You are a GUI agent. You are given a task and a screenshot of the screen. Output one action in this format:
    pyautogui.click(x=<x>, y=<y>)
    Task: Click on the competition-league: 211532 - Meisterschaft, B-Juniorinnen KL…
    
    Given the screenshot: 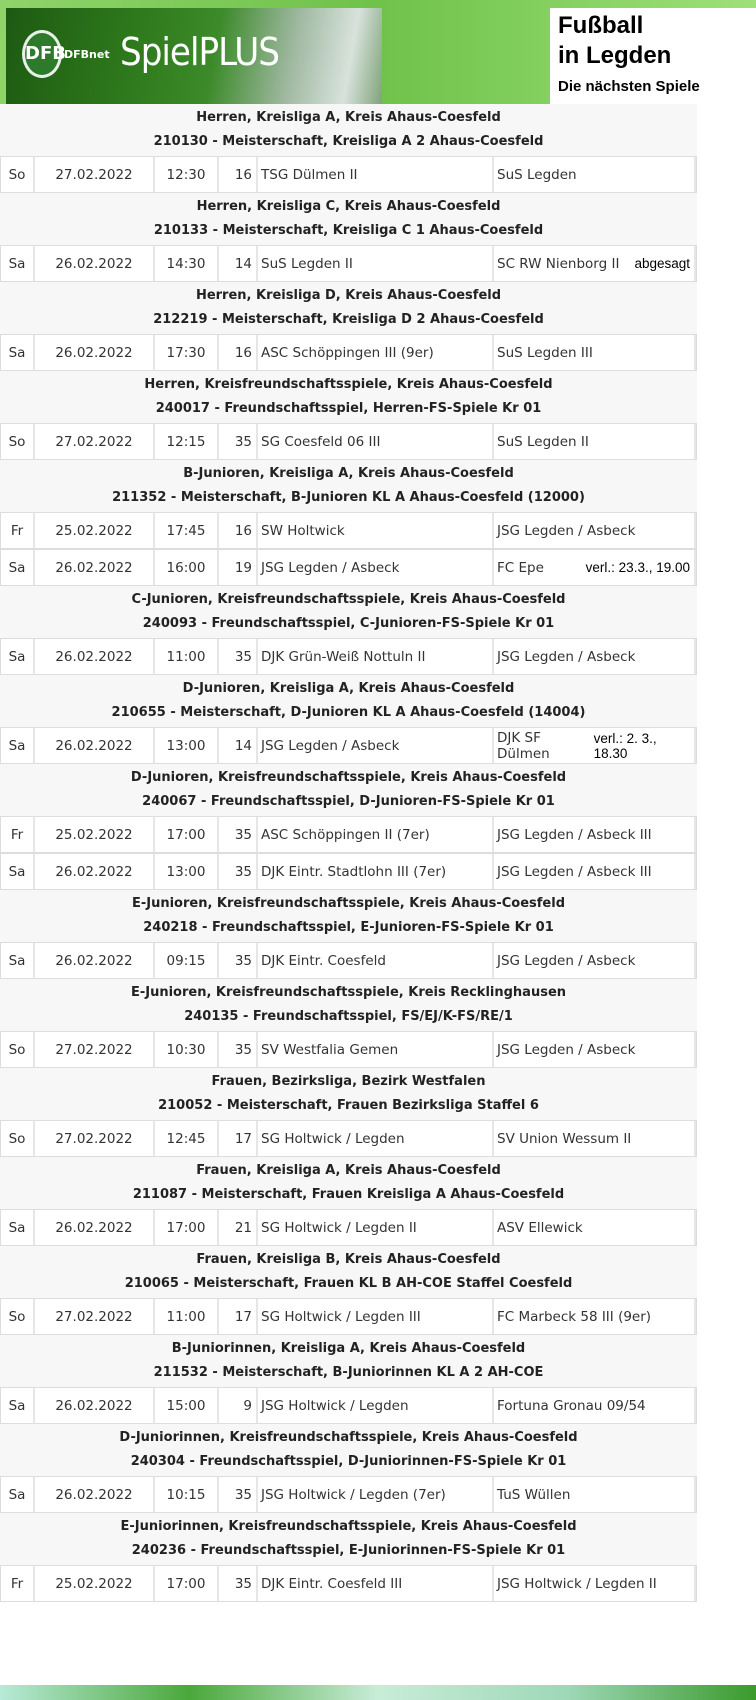 What is the action you would take?
    pyautogui.click(x=348, y=1372)
    